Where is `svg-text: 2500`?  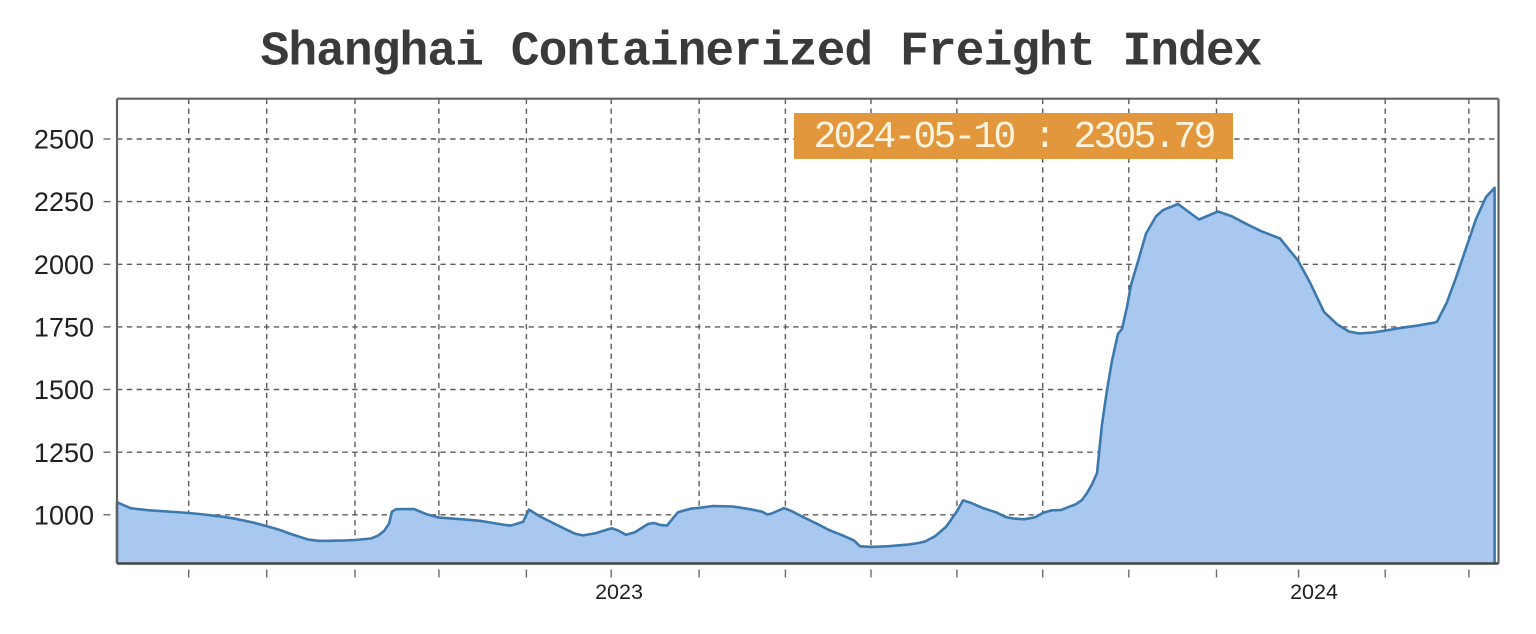
svg-text: 2500 is located at coordinates (64, 140).